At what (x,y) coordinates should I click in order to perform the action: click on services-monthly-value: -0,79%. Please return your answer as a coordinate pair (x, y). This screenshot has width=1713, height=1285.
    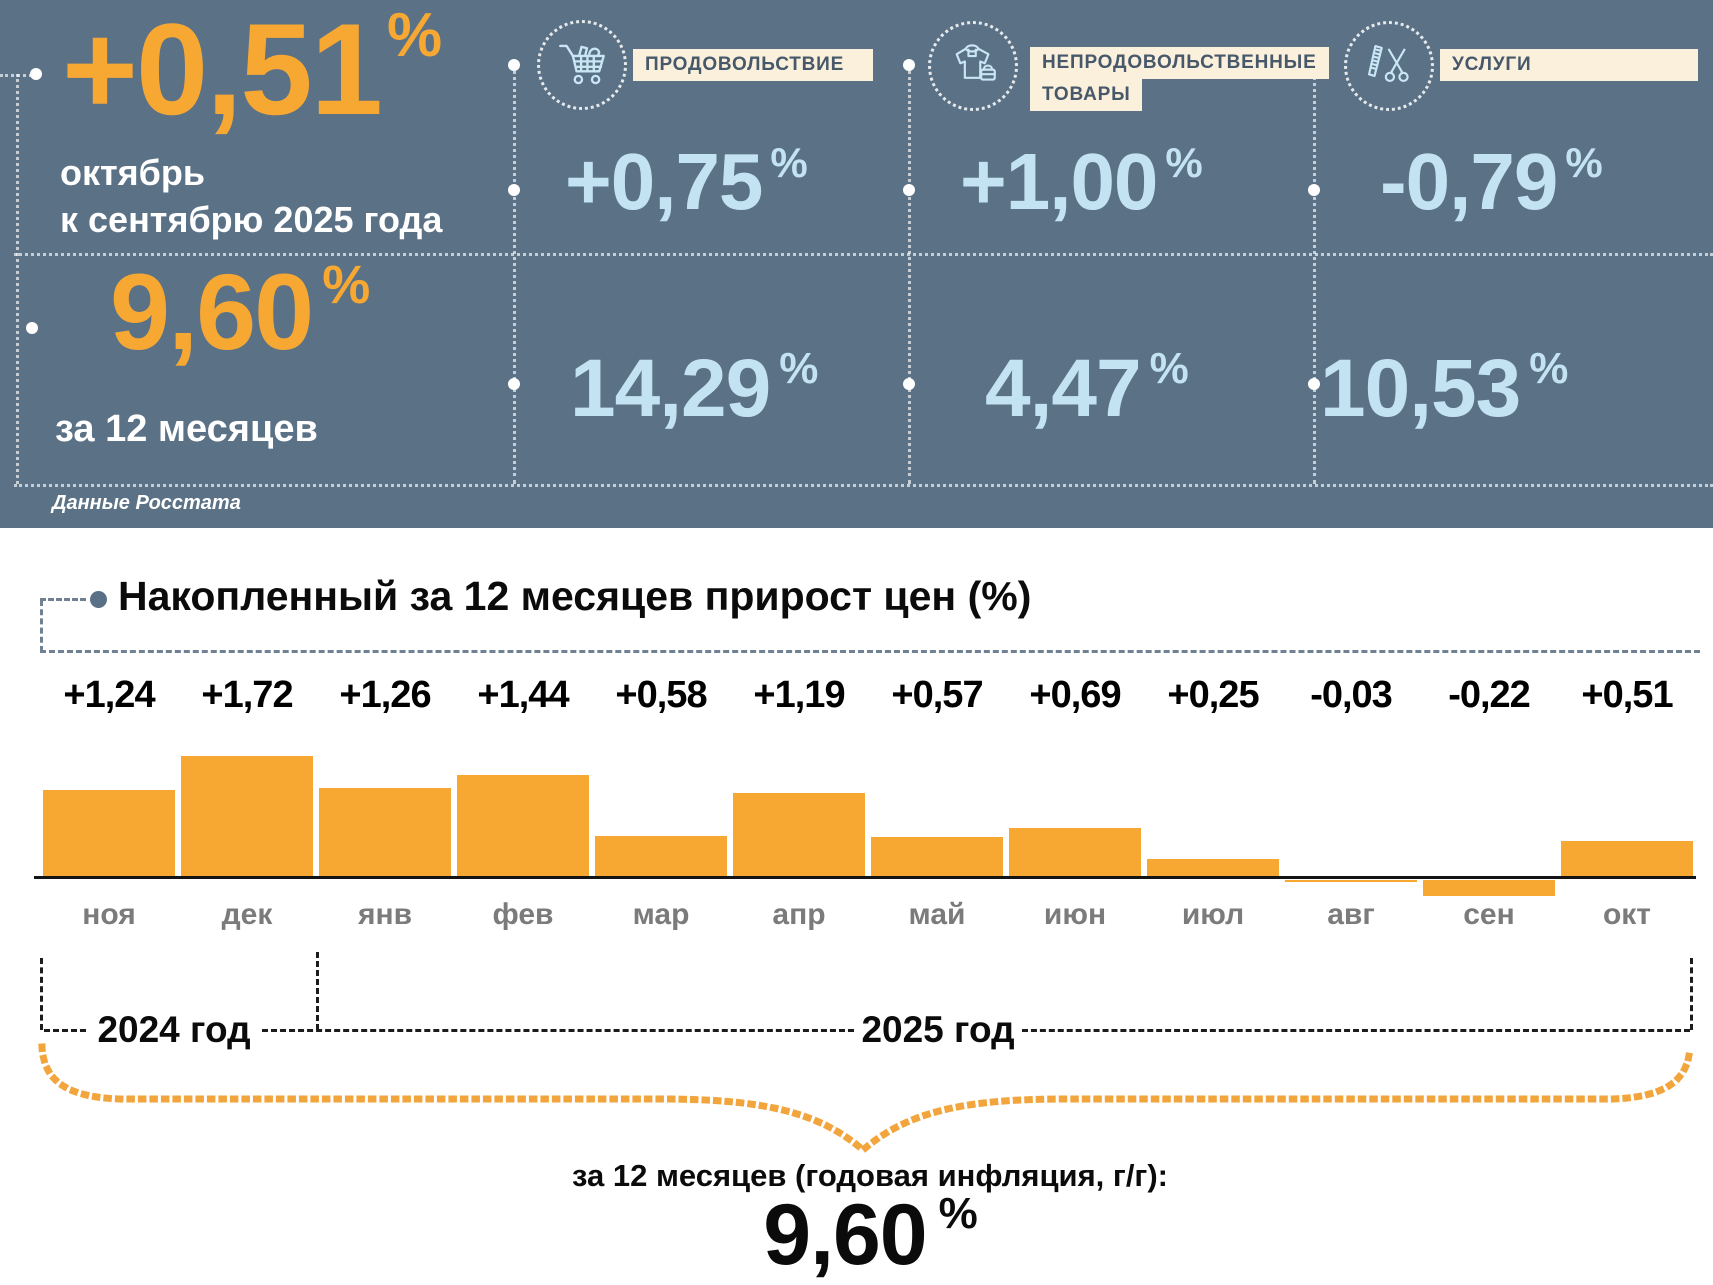
    Looking at the image, I should click on (1491, 181).